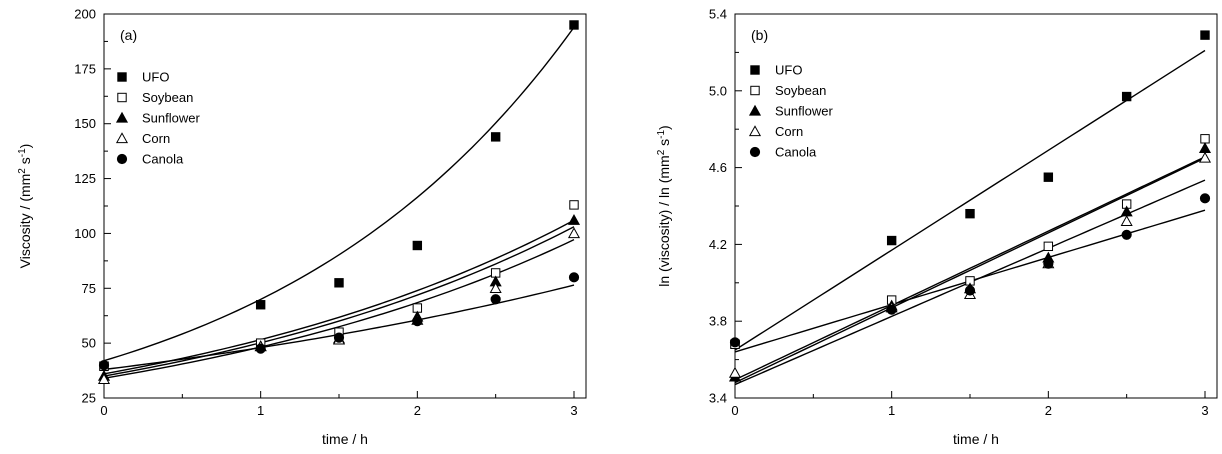  What do you see at coordinates (759, 35) in the screenshot?
I see `panel-label-b: (b)` at bounding box center [759, 35].